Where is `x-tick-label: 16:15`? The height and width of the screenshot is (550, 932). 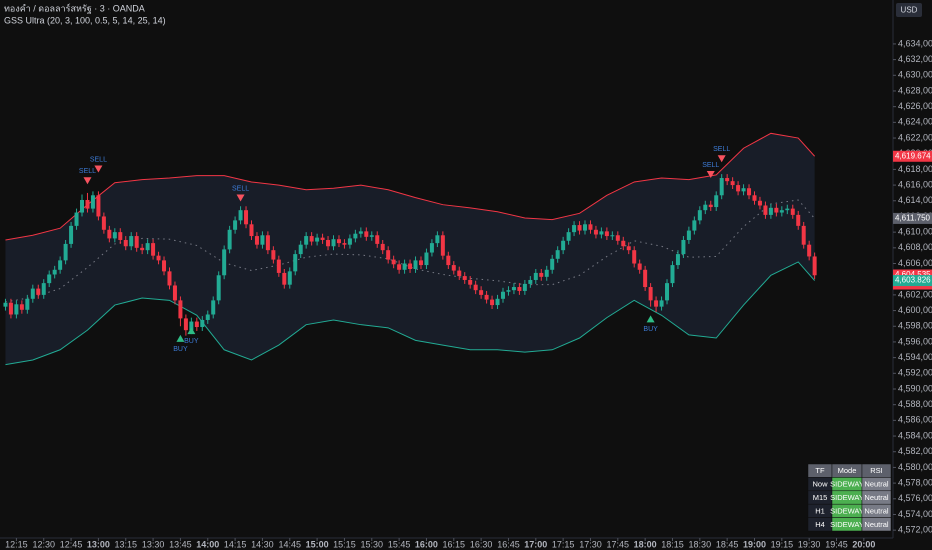 x-tick-label: 16:15 is located at coordinates (454, 544).